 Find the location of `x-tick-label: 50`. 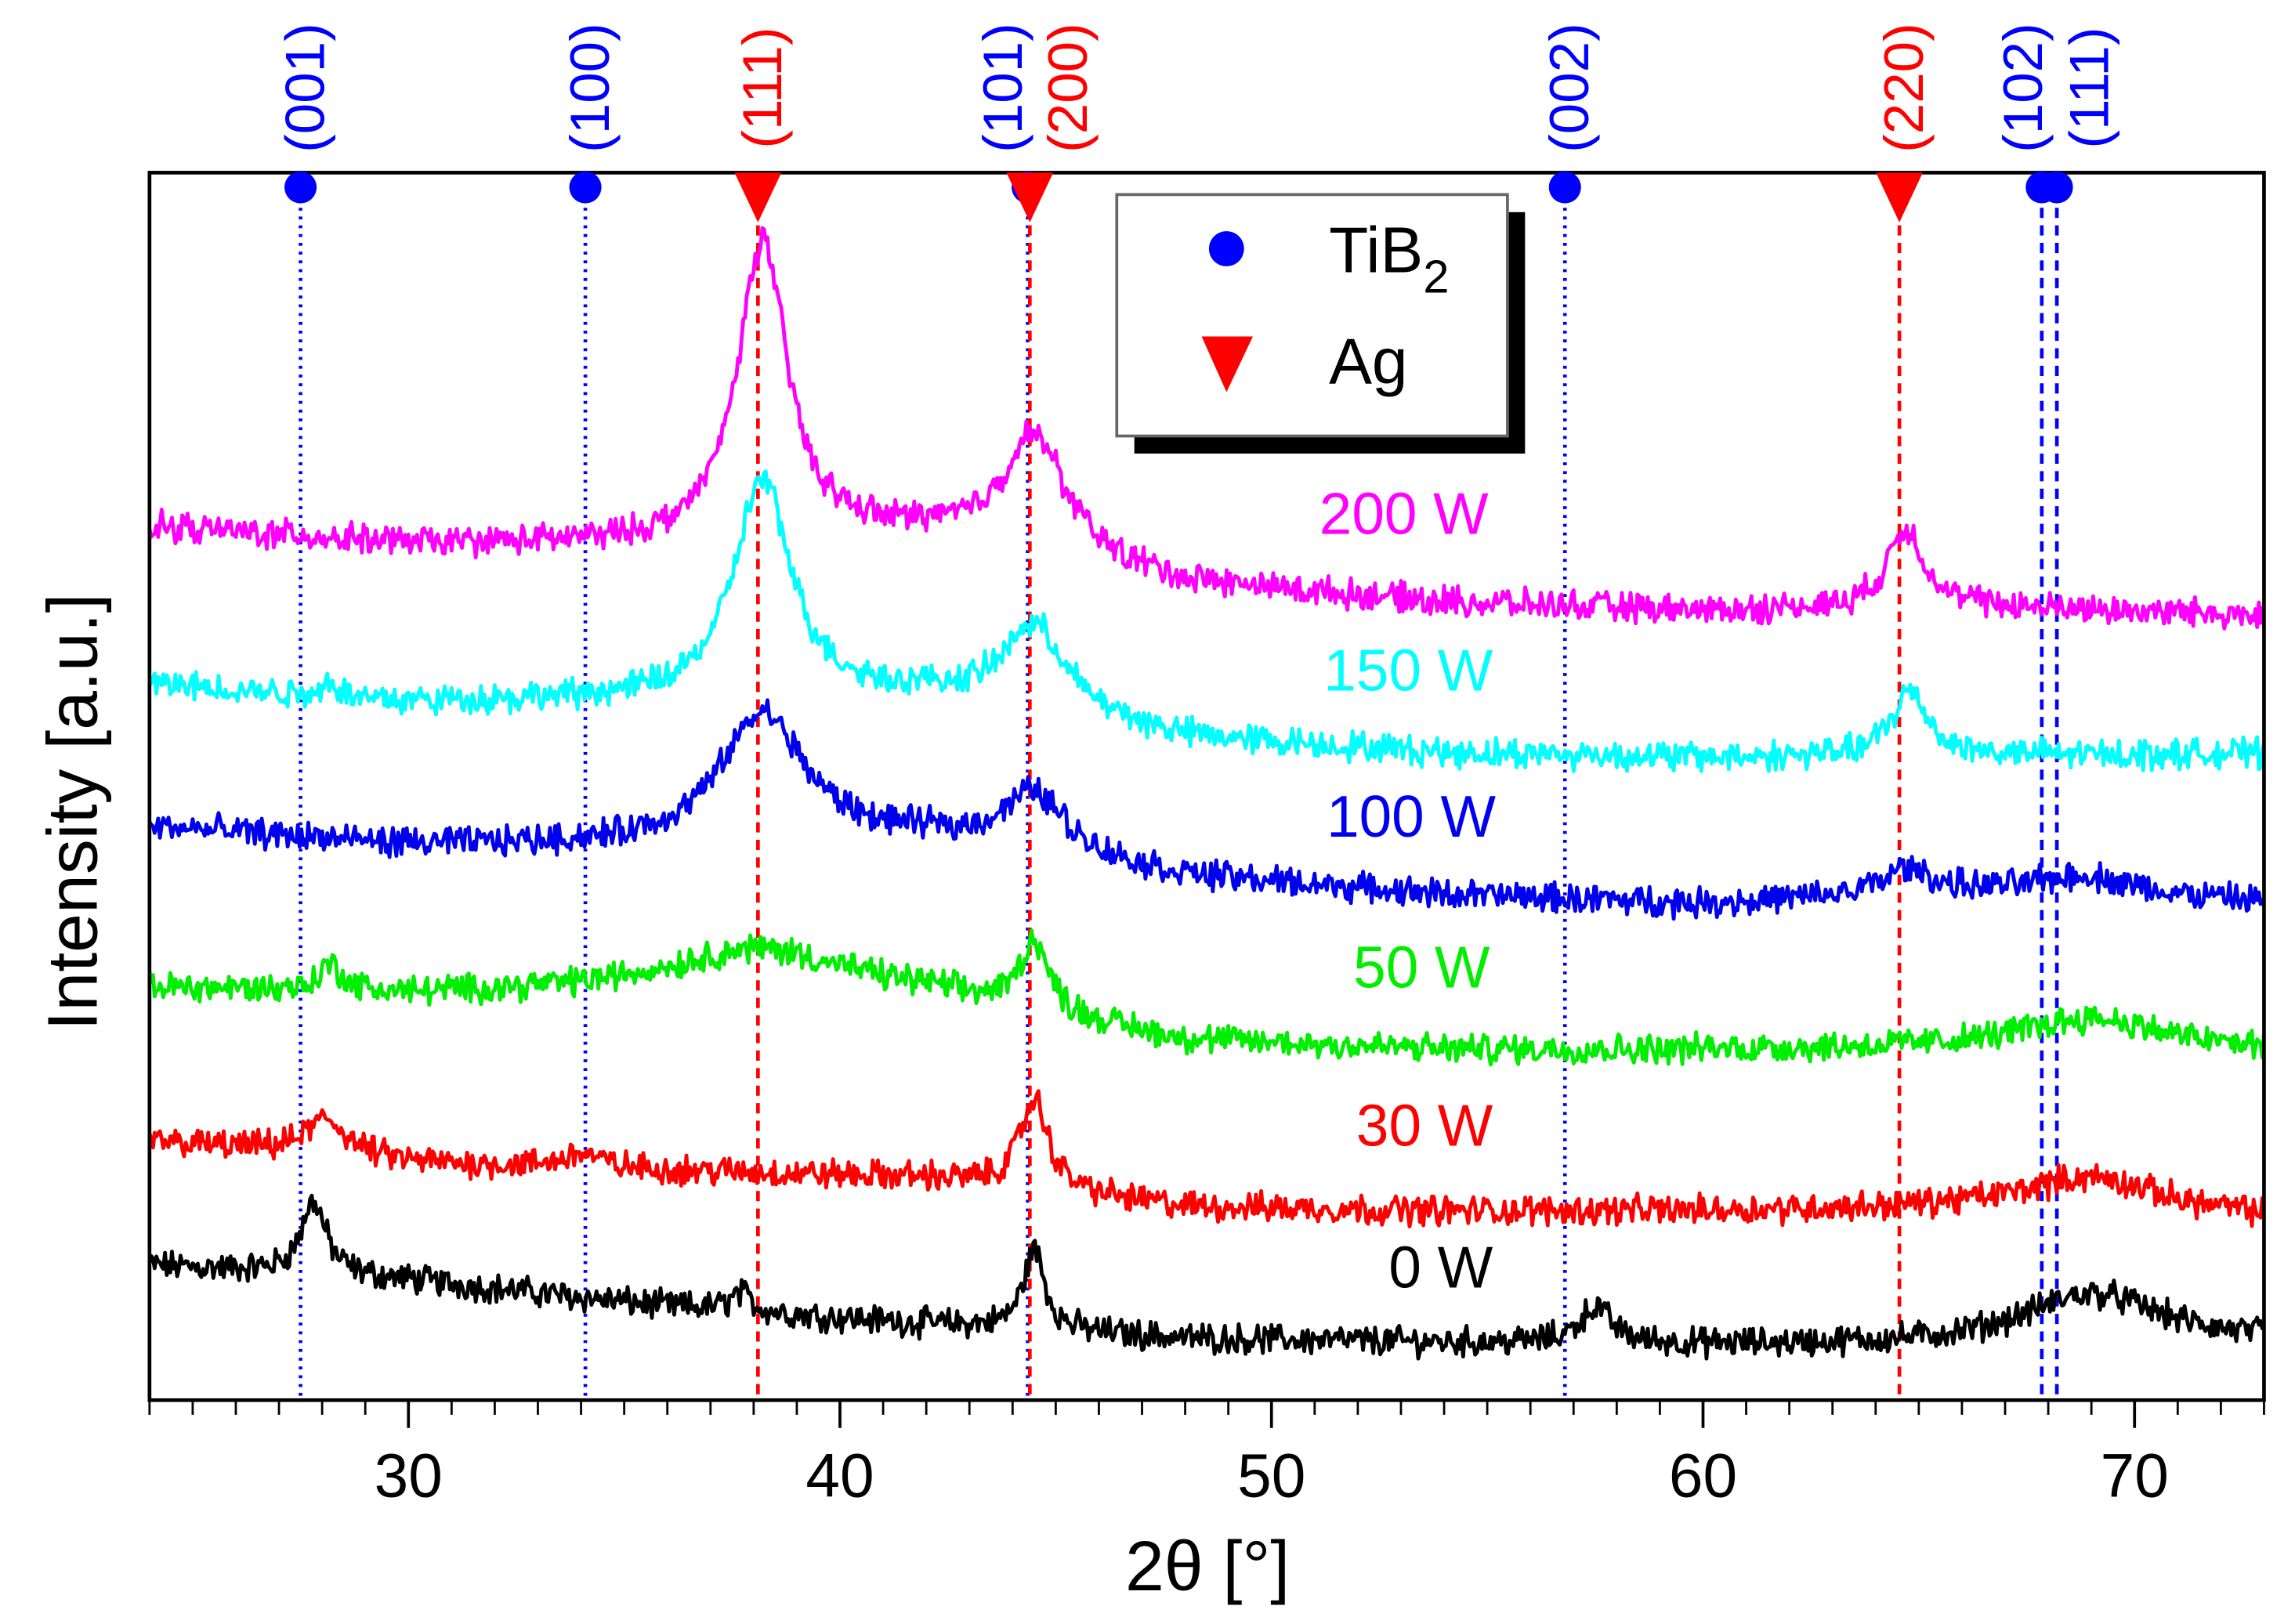

x-tick-label: 50 is located at coordinates (1271, 1475).